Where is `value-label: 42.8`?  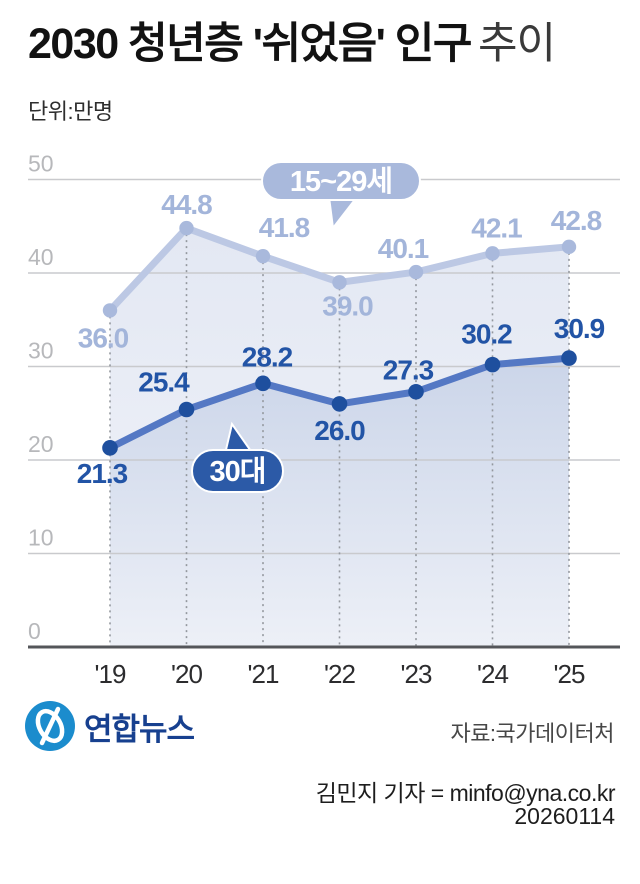
value-label: 42.8 is located at coordinates (576, 220).